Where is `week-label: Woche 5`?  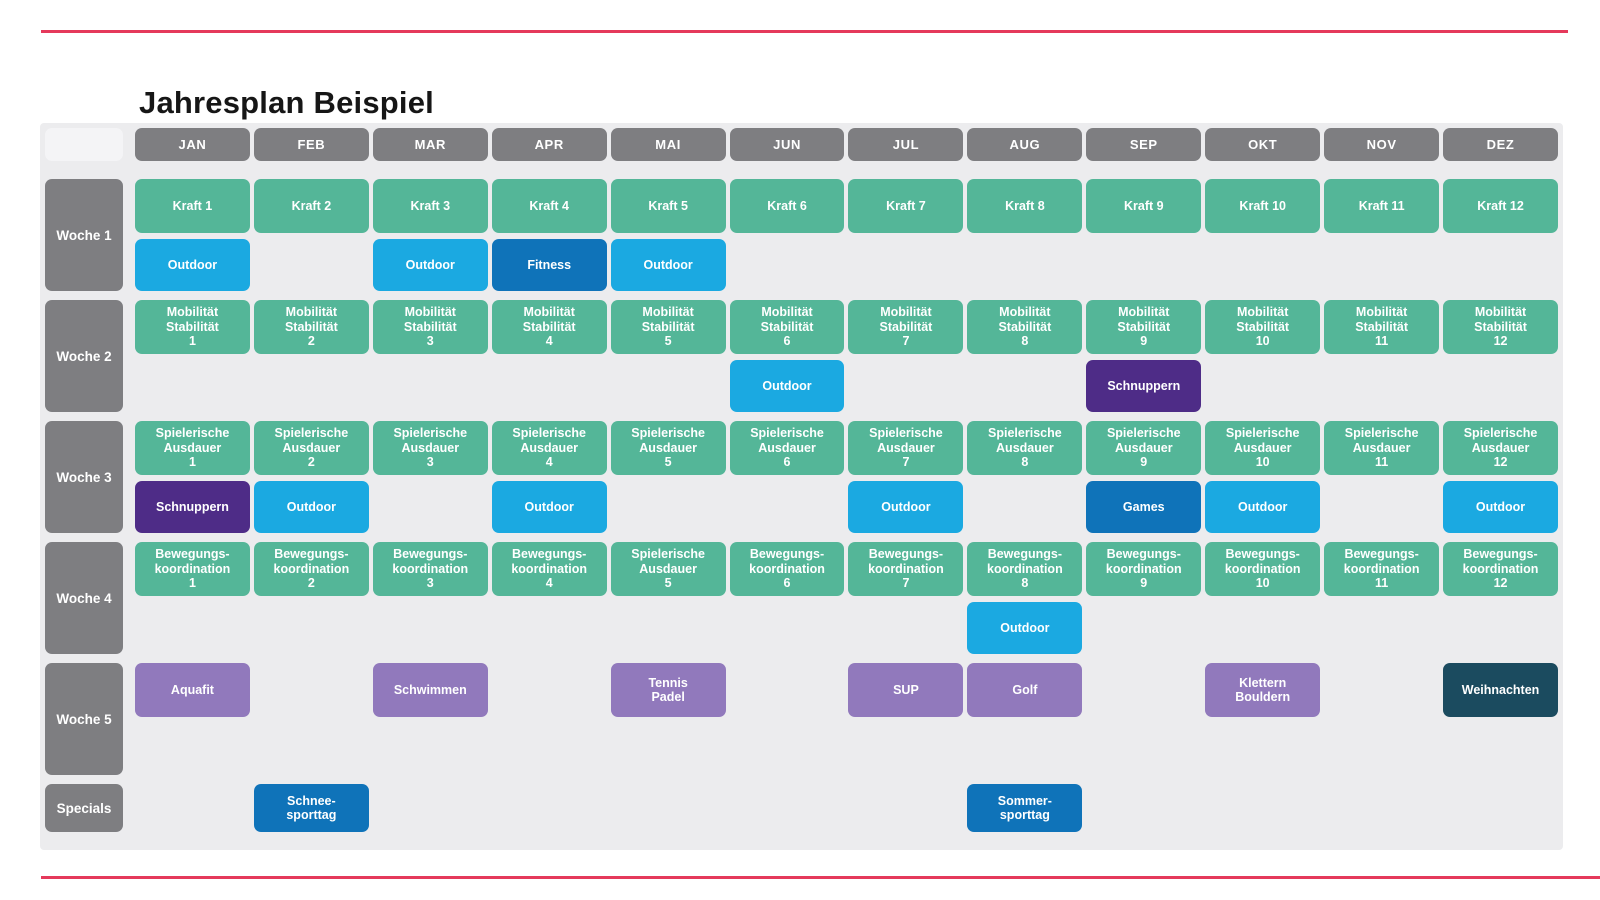
week-label: Woche 5 is located at coordinates (84, 719).